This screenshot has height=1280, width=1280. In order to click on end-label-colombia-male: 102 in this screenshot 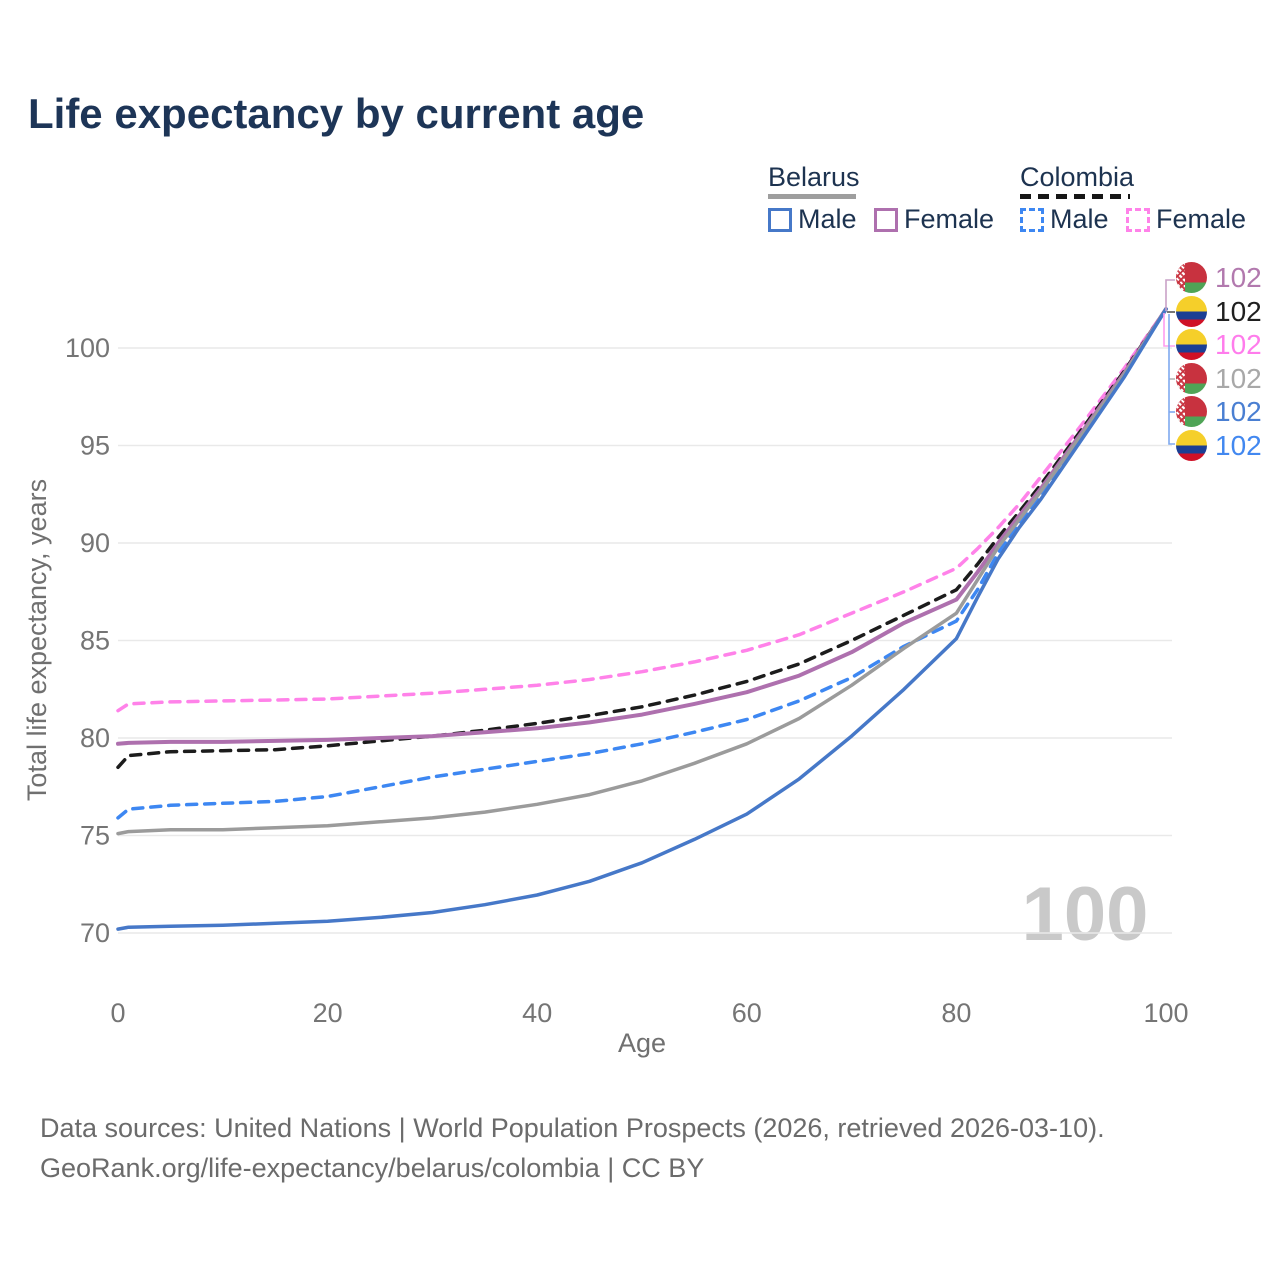, I will do `click(1219, 445)`.